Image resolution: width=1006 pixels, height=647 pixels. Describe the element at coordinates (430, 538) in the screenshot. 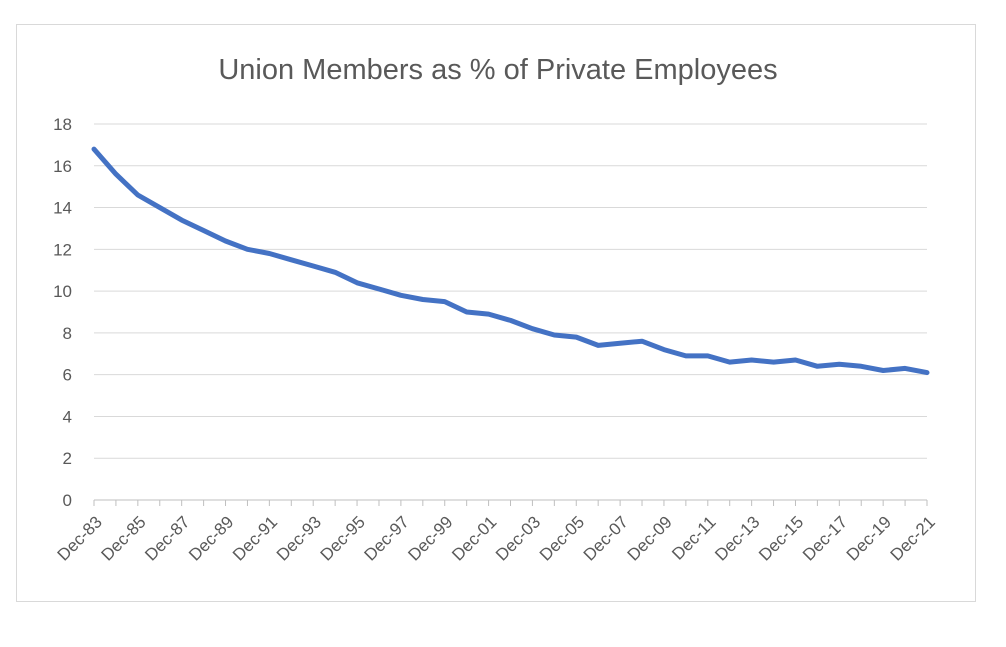

I see `x-tick-label: Dec-99` at that location.